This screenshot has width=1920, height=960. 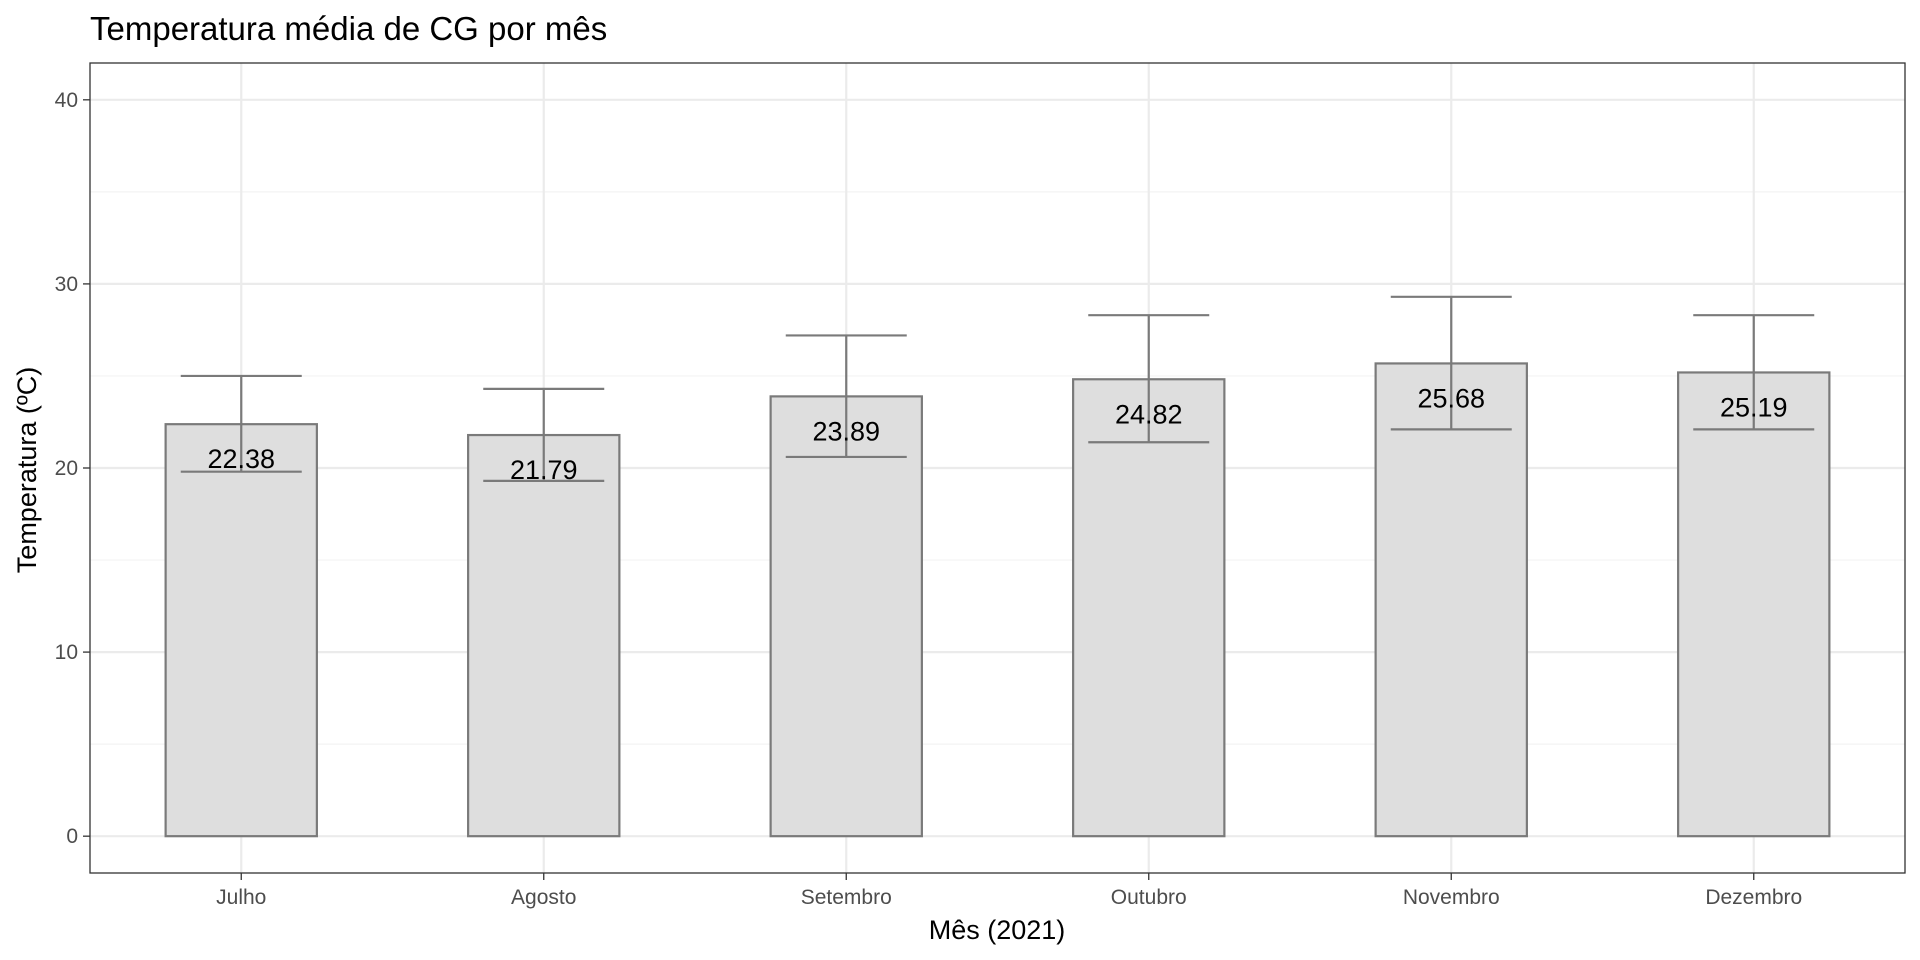 I want to click on x-tick-label: Outubro, so click(x=1149, y=897).